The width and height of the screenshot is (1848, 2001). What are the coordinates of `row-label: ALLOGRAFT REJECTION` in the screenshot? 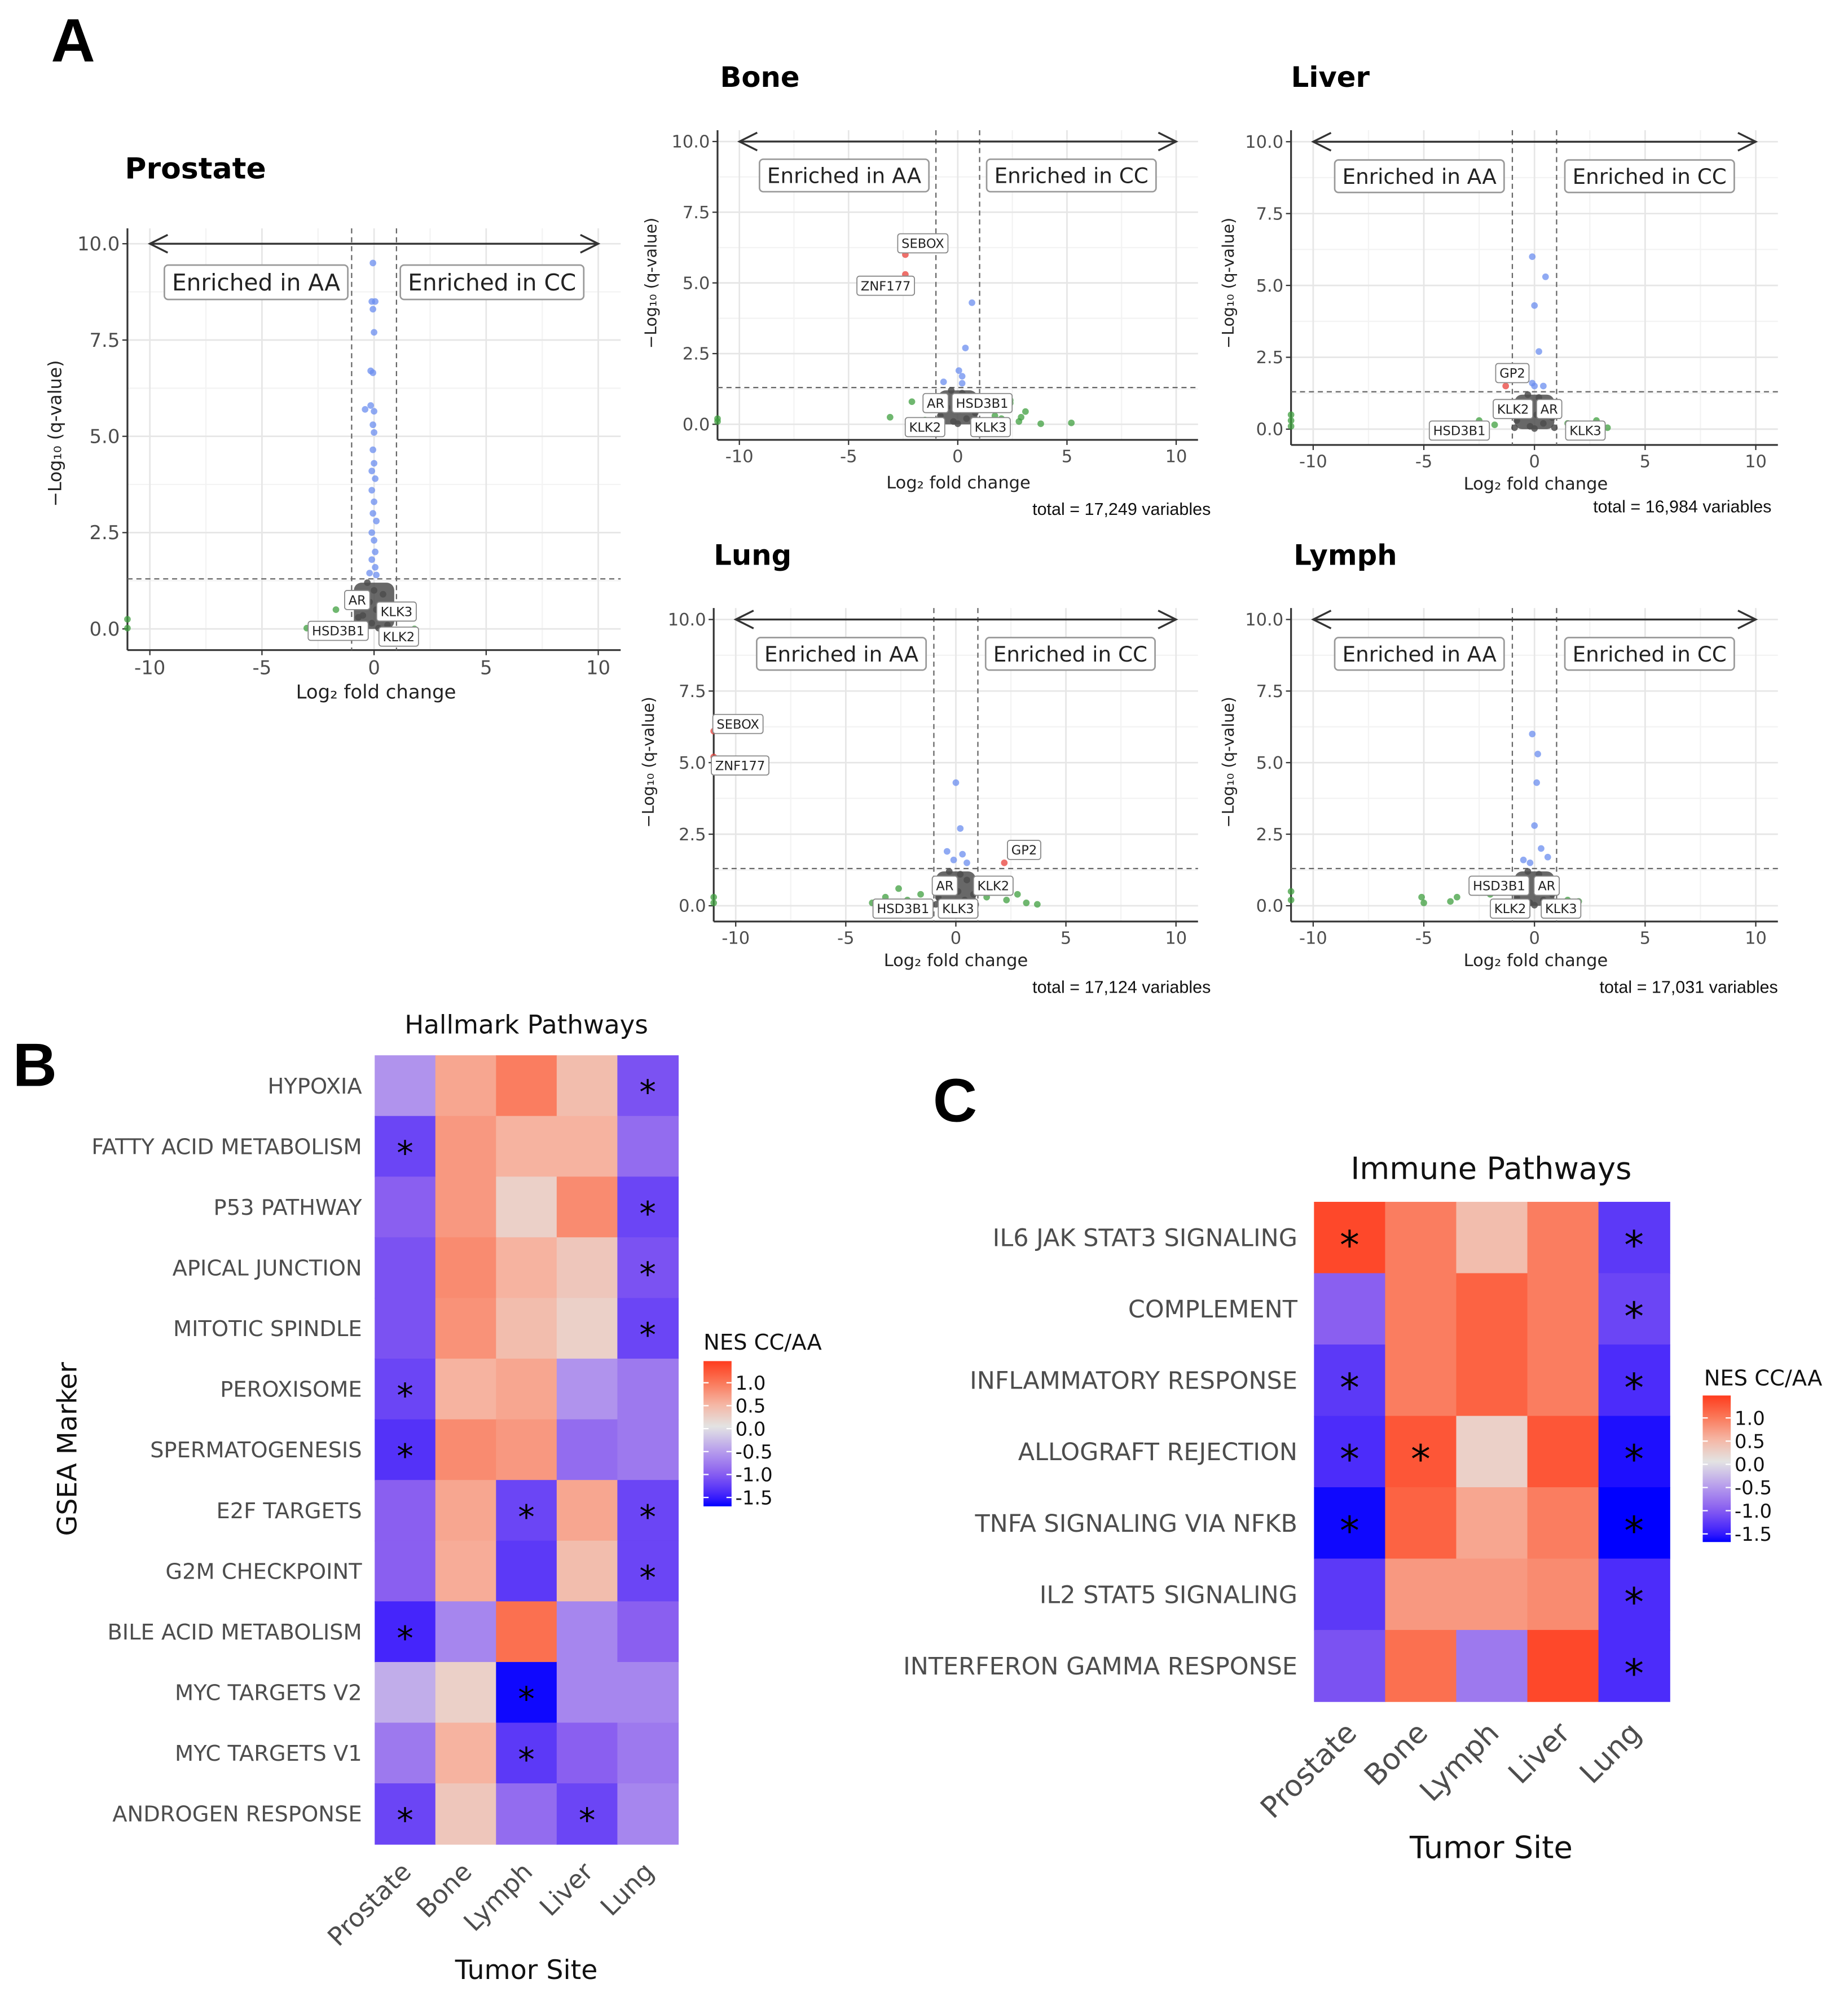 It's located at (1157, 1452).